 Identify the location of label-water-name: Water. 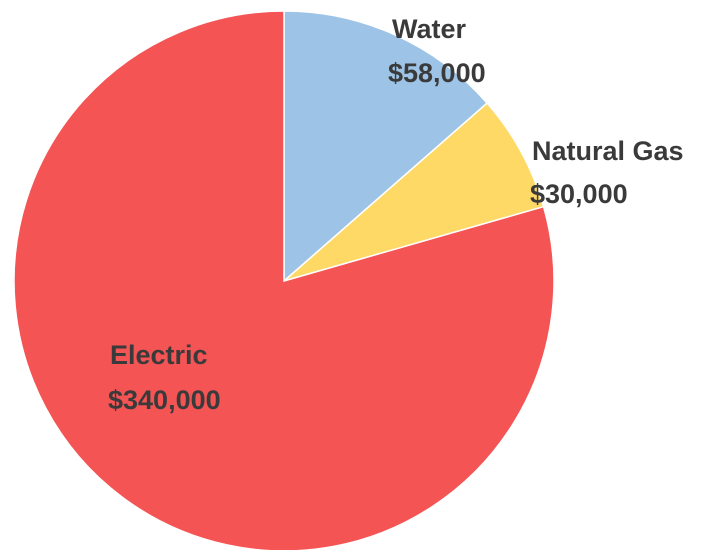
(429, 29).